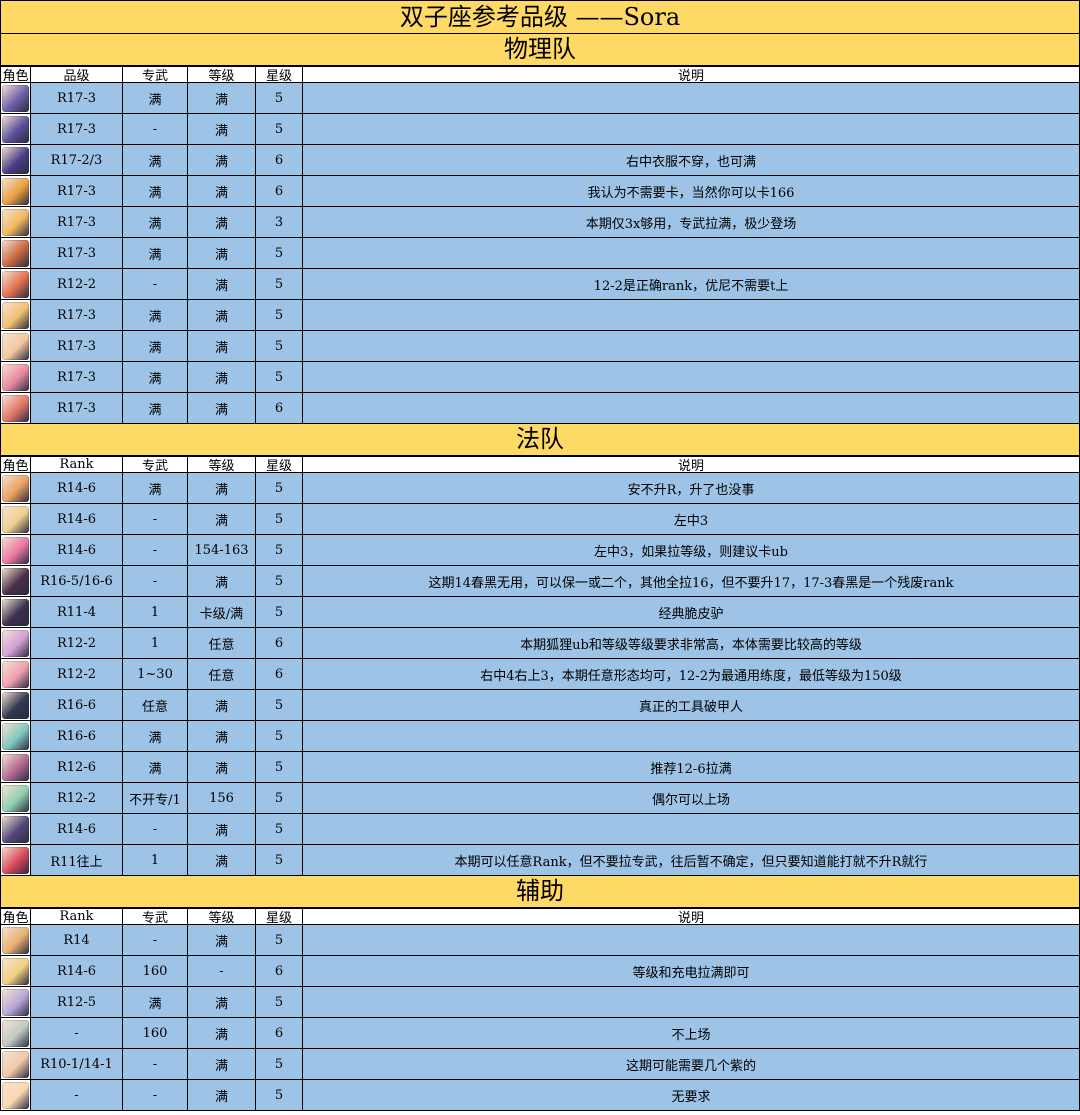 The image size is (1080, 1115). I want to click on section-title: 物理队, so click(540, 50).